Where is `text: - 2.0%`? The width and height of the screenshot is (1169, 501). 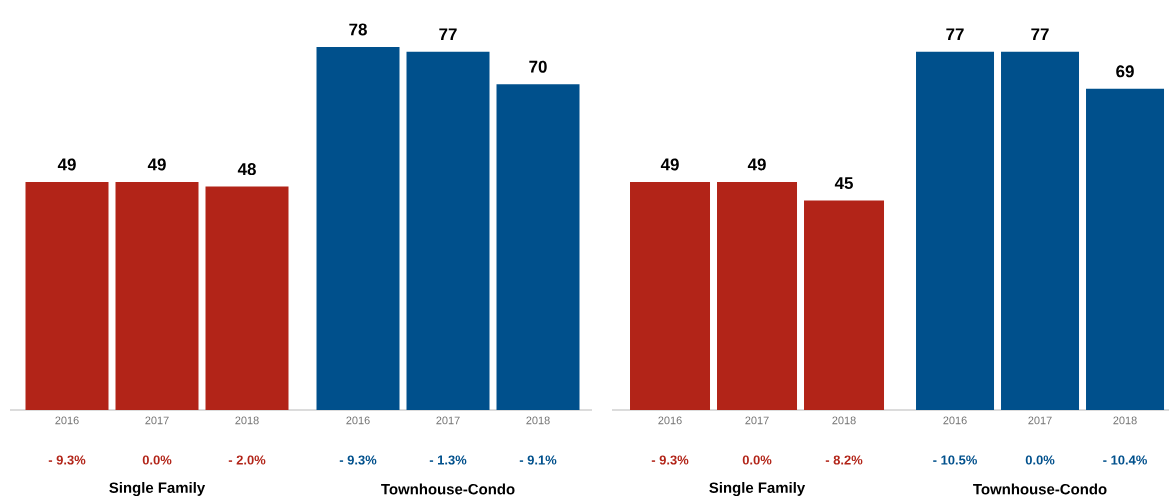
text: - 2.0% is located at coordinates (247, 460).